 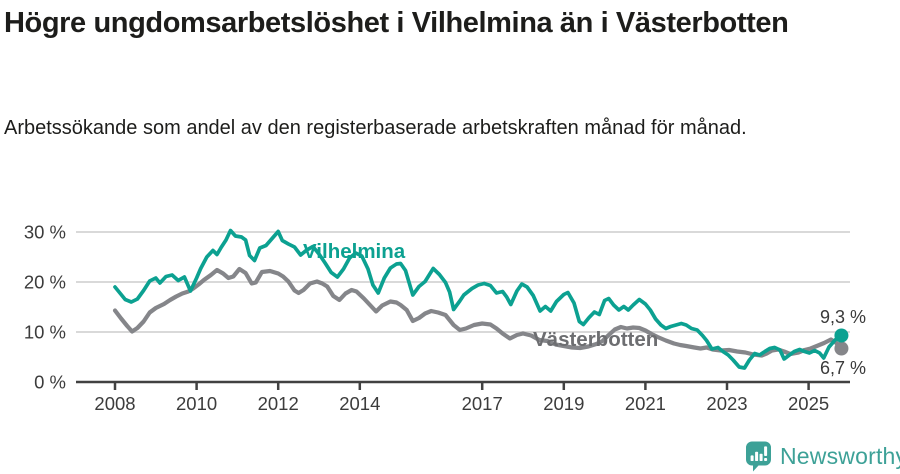 I want to click on y-tick-label: 30 %, so click(x=45, y=232).